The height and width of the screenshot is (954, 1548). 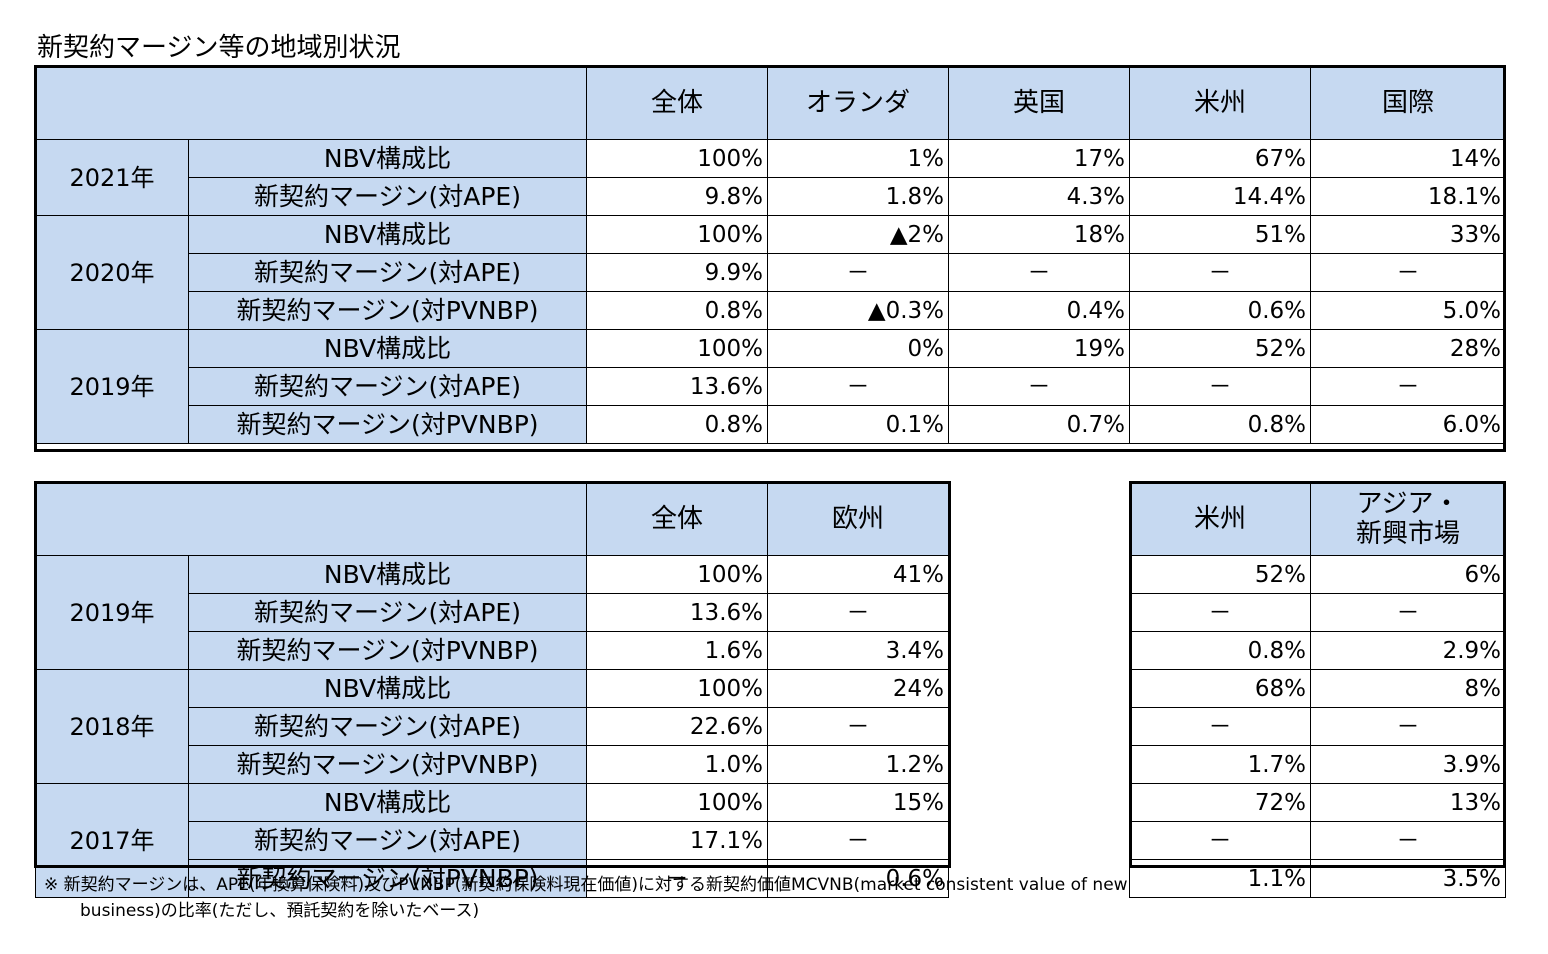 I want to click on value-cell: 1.7%, so click(x=1220, y=764).